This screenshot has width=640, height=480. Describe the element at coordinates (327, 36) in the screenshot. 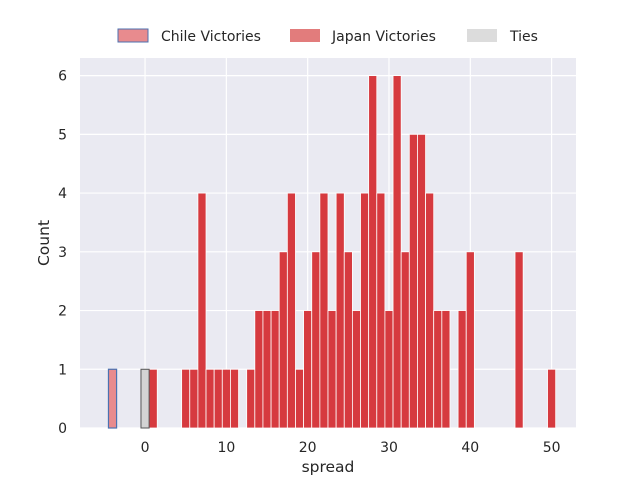

I see `legend: Chile Victories Japan Victories Ties` at that location.